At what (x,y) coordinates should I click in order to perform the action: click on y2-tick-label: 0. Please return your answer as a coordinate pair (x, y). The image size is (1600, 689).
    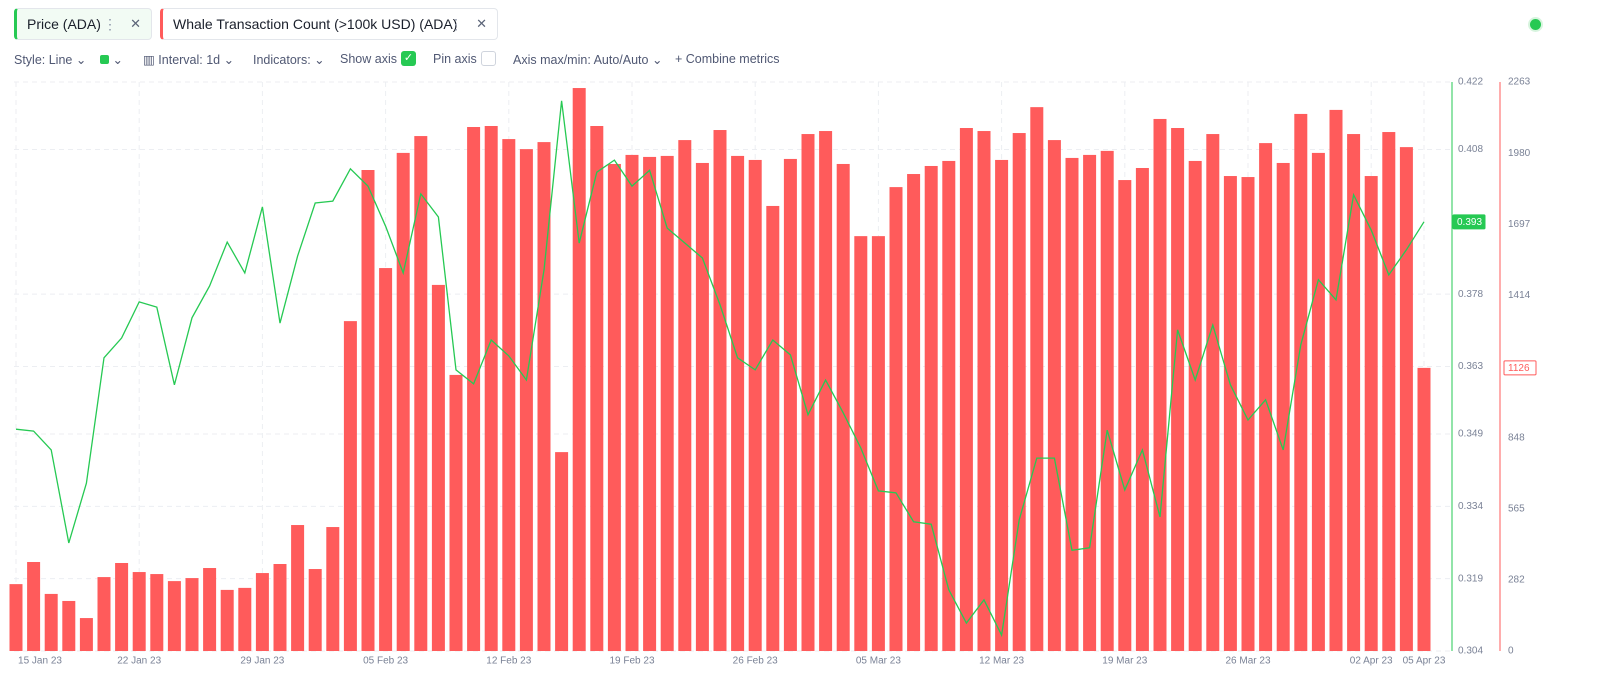
    Looking at the image, I should click on (1511, 651).